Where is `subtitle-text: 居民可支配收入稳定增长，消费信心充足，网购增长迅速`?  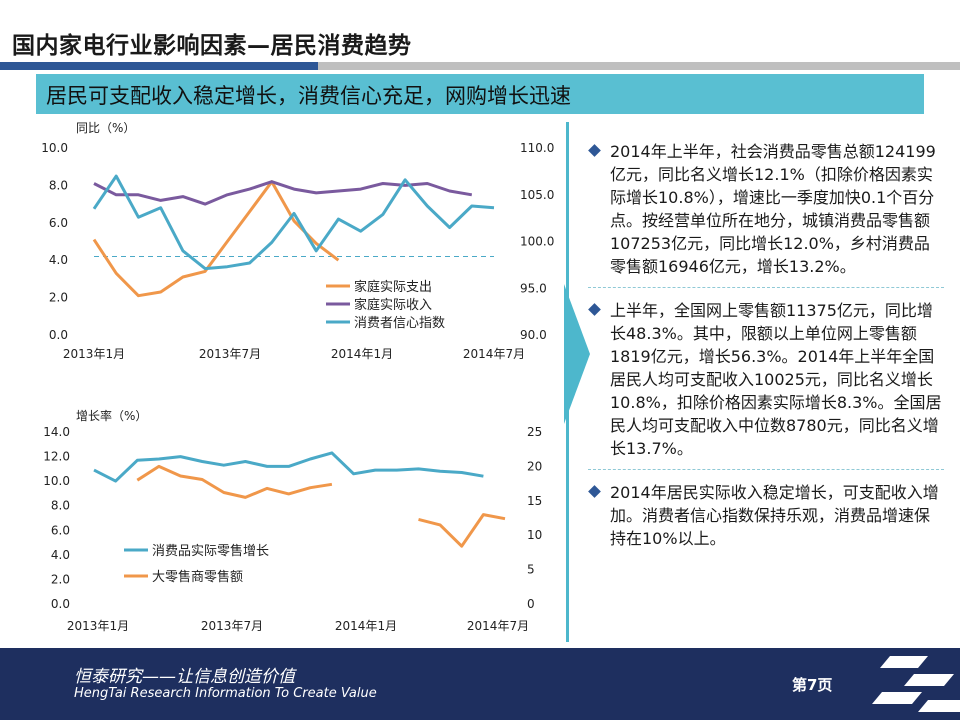 subtitle-text: 居民可支配收入稳定增长，消费信心充足，网购增长迅速 is located at coordinates (308, 96).